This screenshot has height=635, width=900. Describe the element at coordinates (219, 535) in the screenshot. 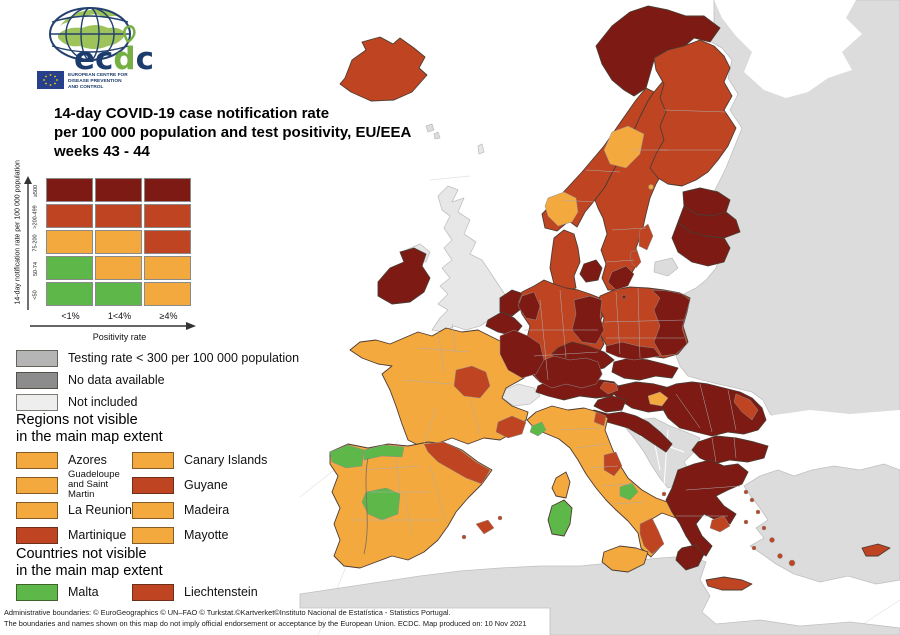

I see `legend-item: Mayotte` at that location.